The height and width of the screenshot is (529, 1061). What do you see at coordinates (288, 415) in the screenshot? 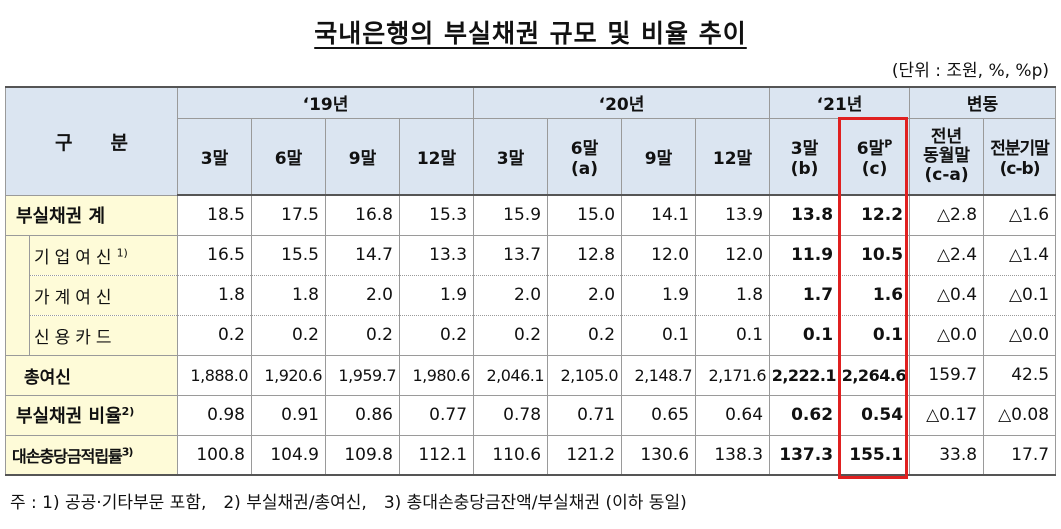
I see `cell: 0.91` at bounding box center [288, 415].